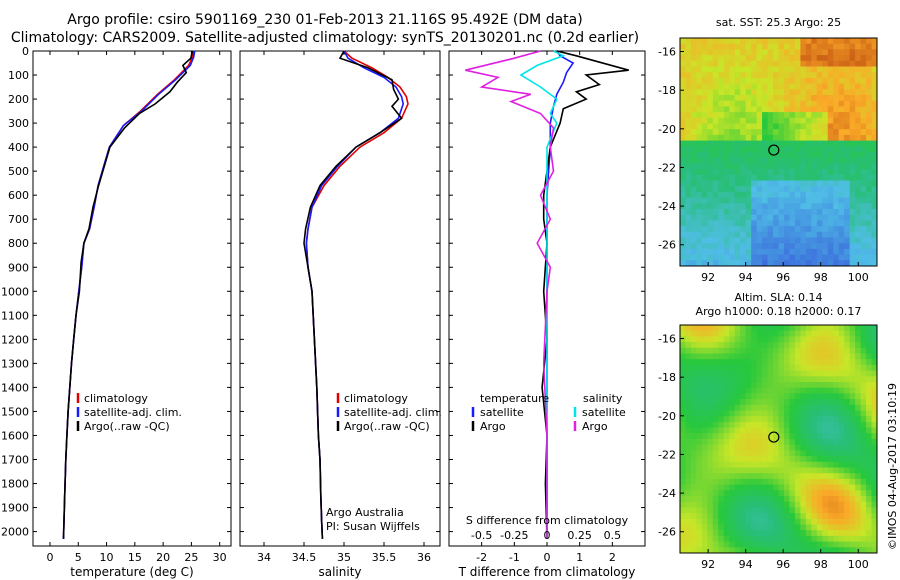 The height and width of the screenshot is (580, 900). Describe the element at coordinates (542, 294) in the screenshot. I see `series-line-s-satellite` at that location.